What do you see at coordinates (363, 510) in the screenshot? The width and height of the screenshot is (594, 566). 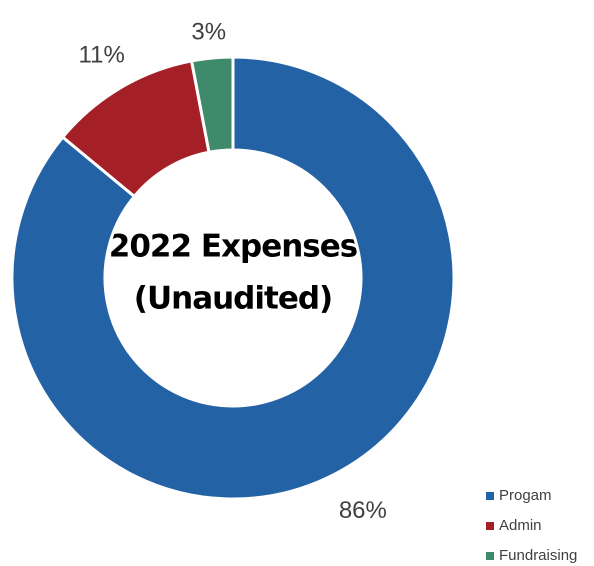 I see `data-label: 86%` at bounding box center [363, 510].